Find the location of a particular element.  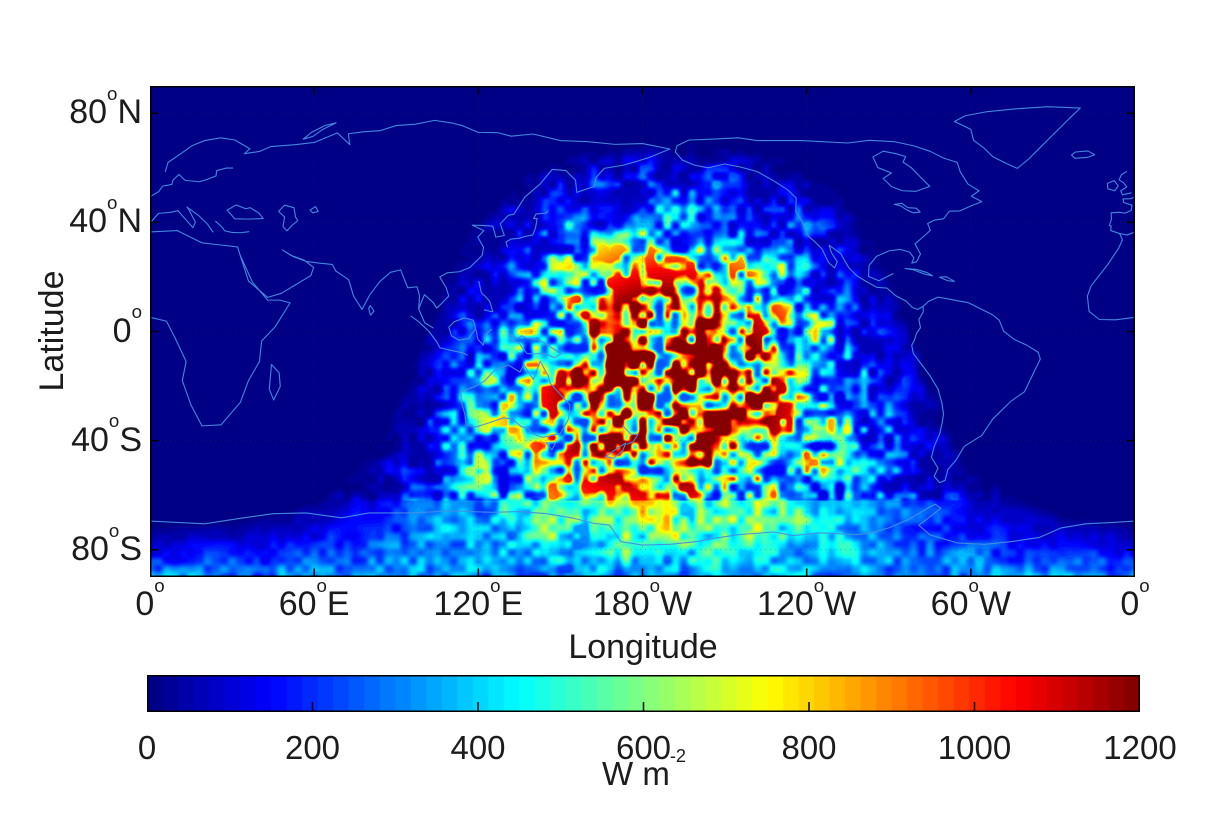

colorbar-tick-label: 1200 is located at coordinates (1140, 747).